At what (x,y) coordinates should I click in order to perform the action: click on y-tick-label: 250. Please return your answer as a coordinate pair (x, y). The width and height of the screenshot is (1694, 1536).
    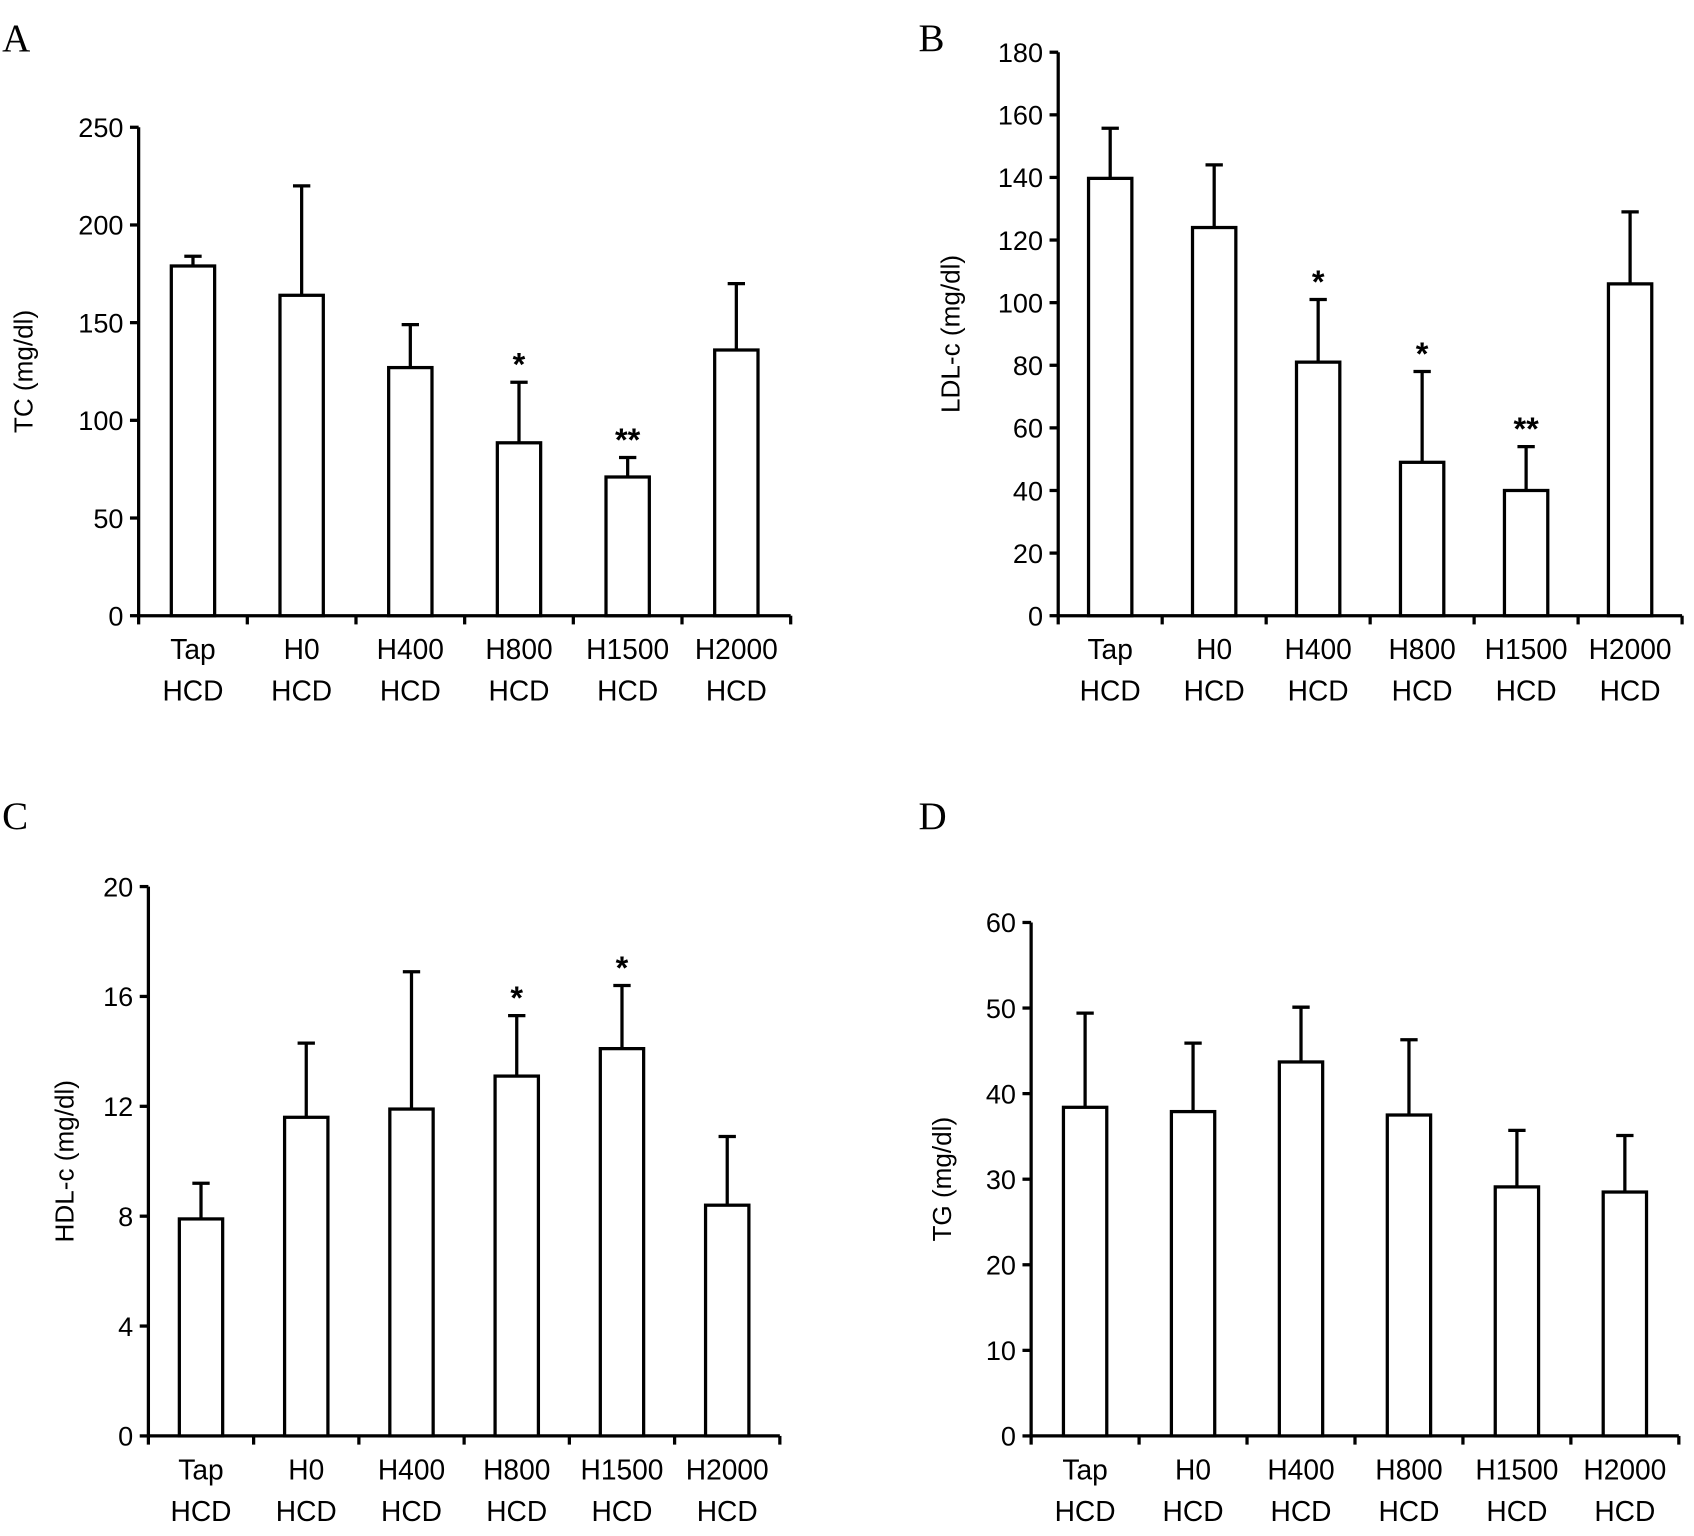
    Looking at the image, I should click on (100, 127).